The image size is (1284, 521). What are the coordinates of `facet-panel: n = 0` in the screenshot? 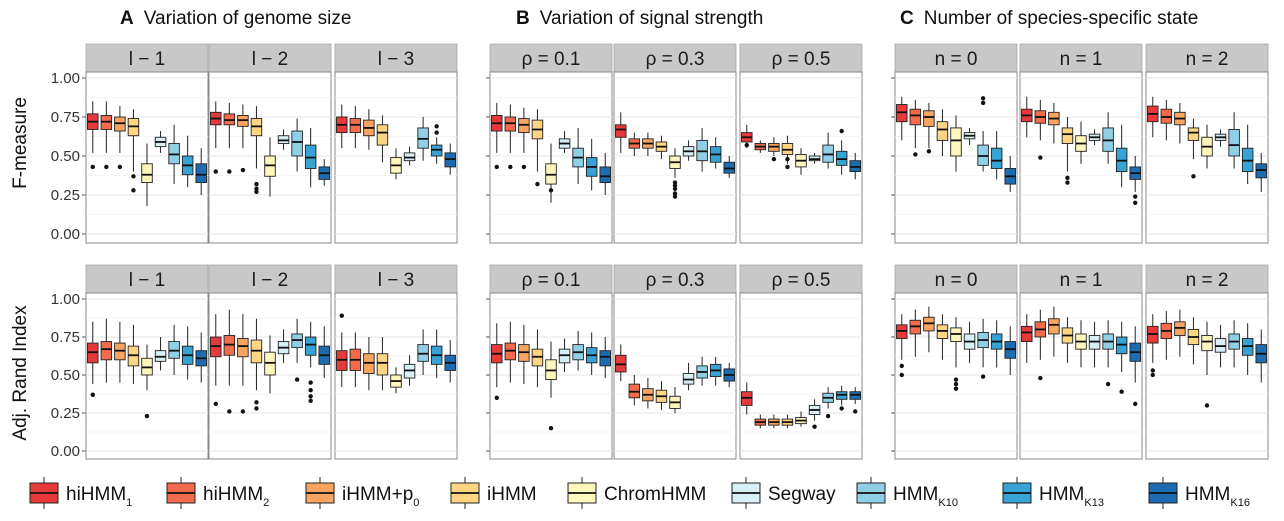 It's located at (954, 362).